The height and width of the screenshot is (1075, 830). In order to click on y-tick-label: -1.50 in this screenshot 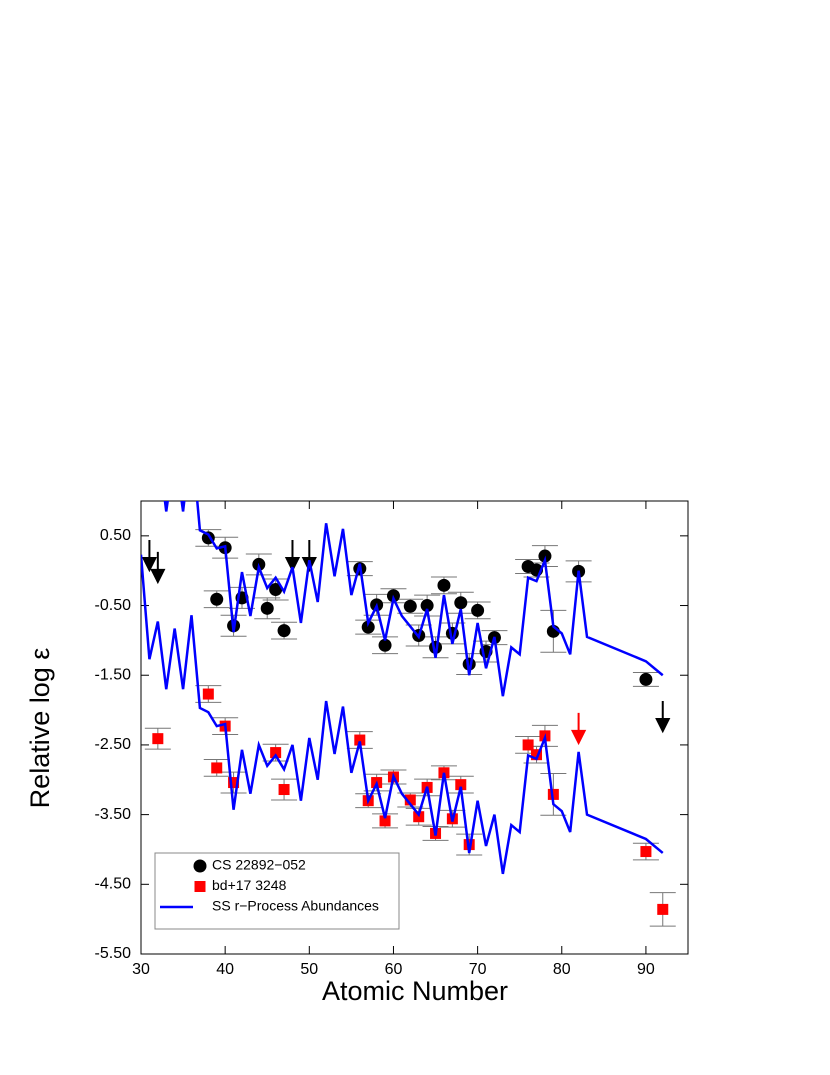, I will do `click(113, 674)`.